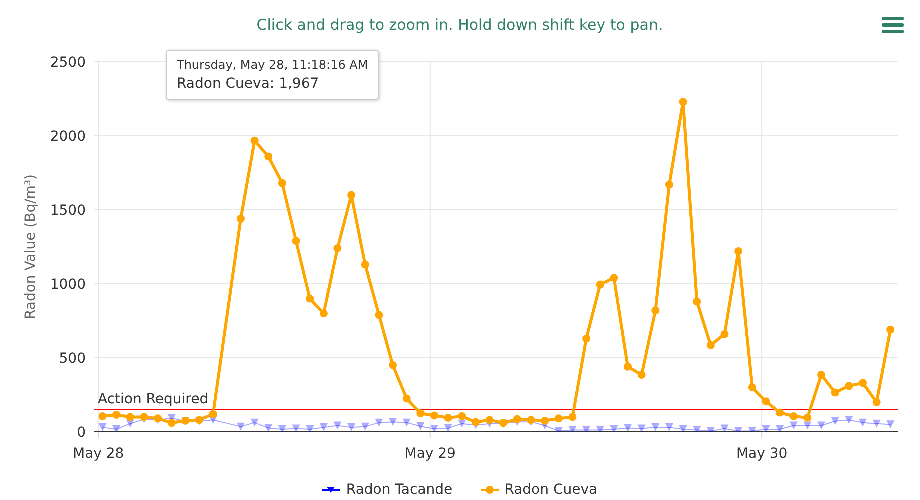 The width and height of the screenshot is (920, 500). Describe the element at coordinates (68, 62) in the screenshot. I see `y-tick-label: 2500` at that location.